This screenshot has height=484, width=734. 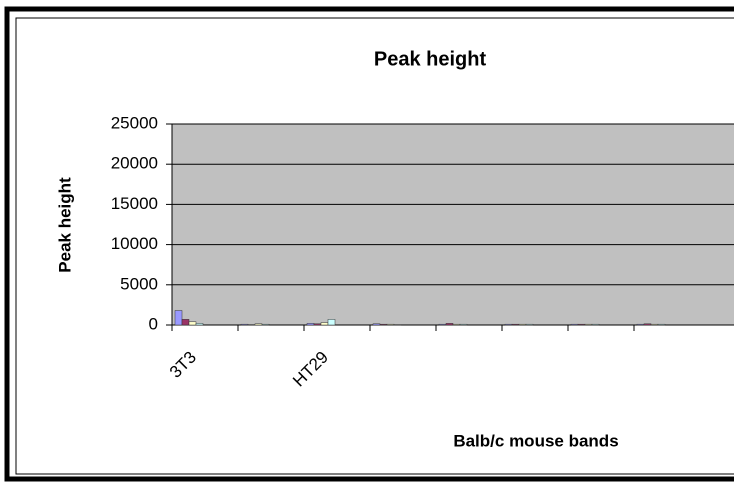 I want to click on y-tick-label: 0, so click(x=153, y=323).